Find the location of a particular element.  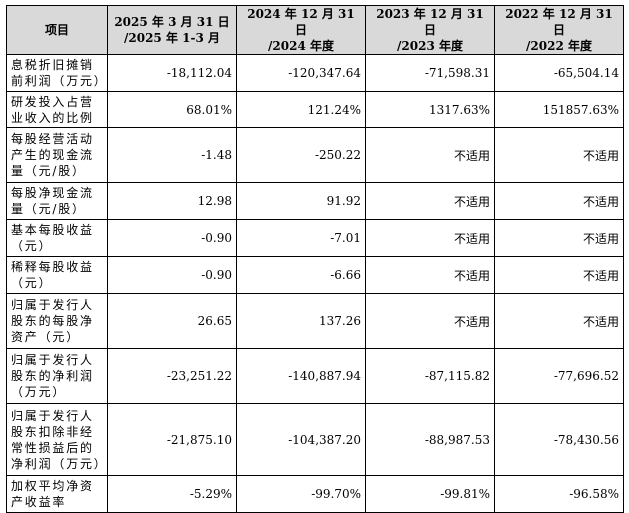

row-label: 加权平均净资产收益率 is located at coordinates (57, 494).